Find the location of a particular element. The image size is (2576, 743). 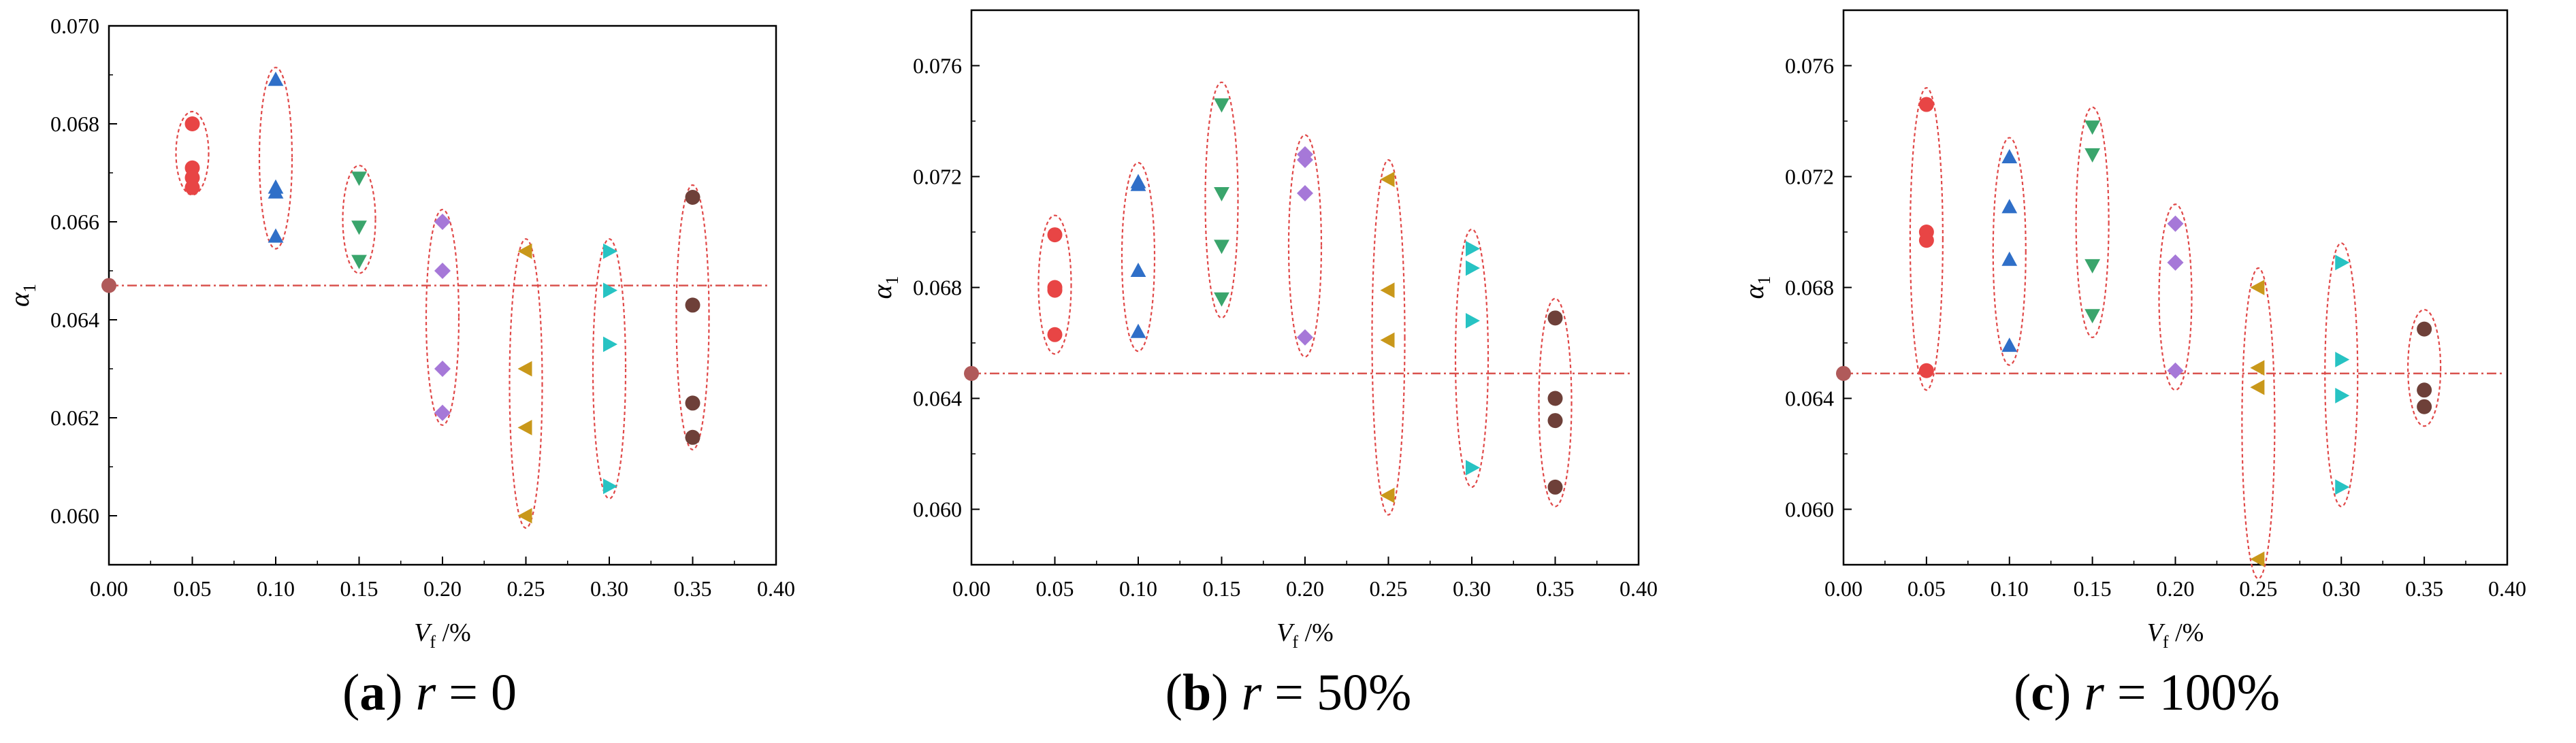

caption-c-label: c is located at coordinates (2043, 693).